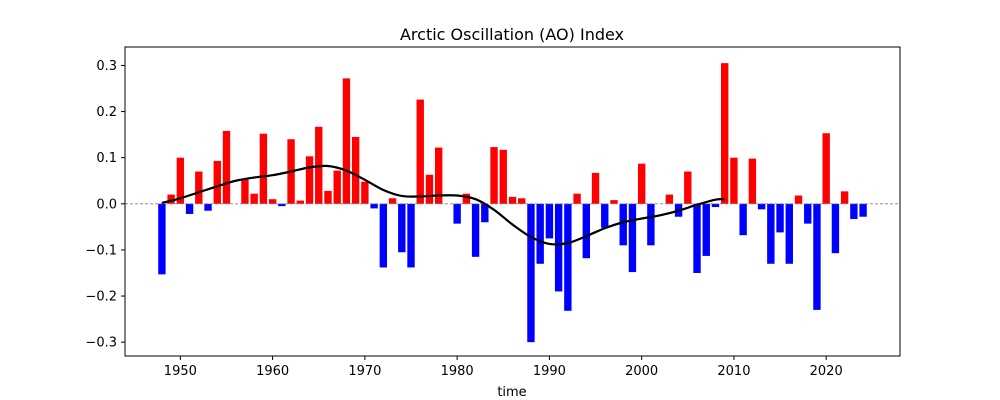 This screenshot has width=1000, height=400. What do you see at coordinates (226, 167) in the screenshot?
I see `bar-1955` at bounding box center [226, 167].